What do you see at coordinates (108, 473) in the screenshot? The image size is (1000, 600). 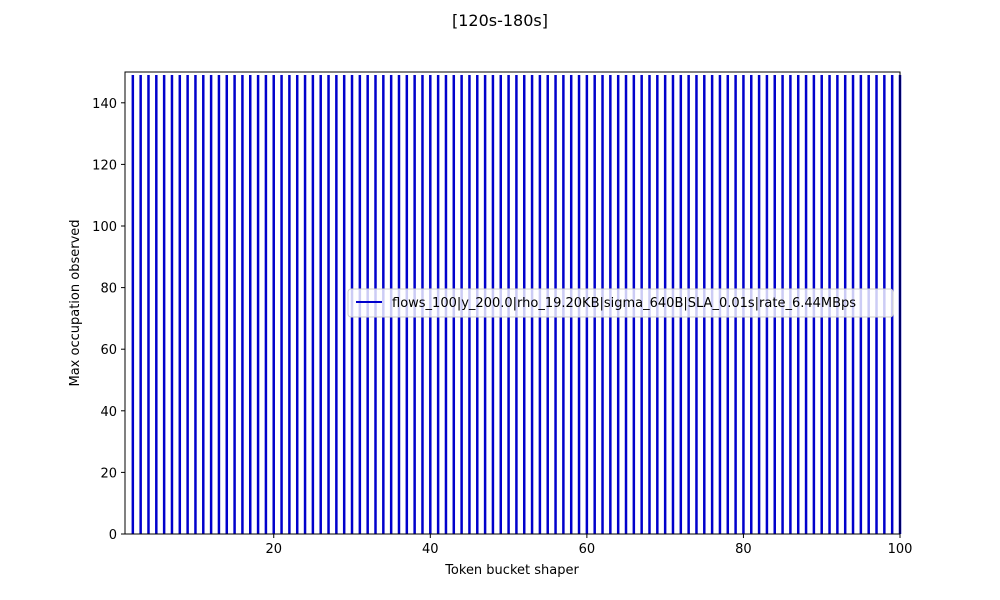 I see `y-tick-label: 20` at bounding box center [108, 473].